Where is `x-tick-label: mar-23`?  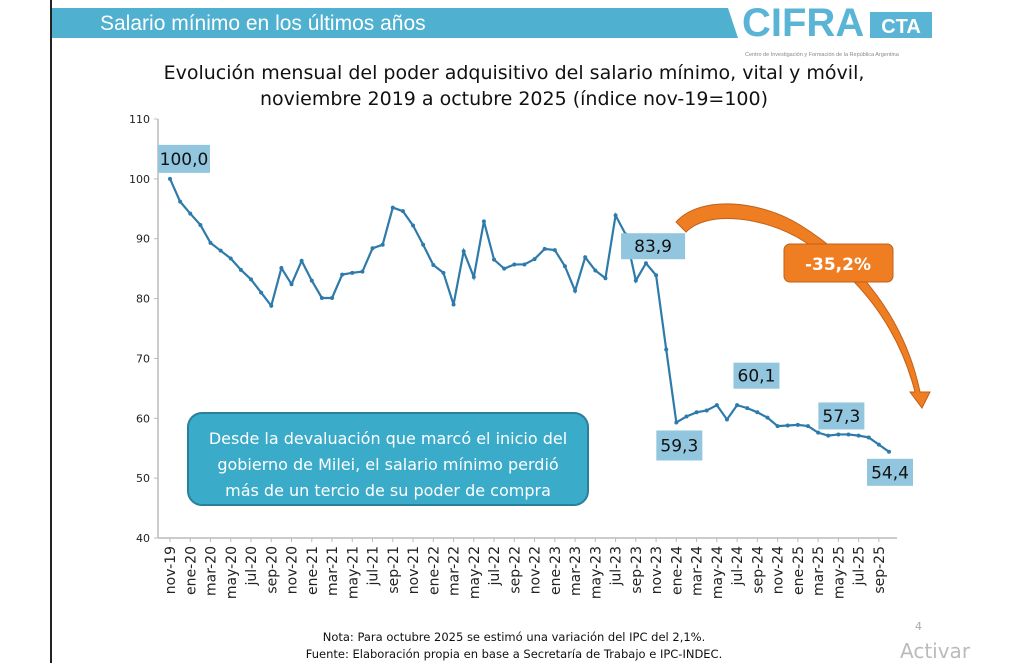
x-tick-label: mar-23 is located at coordinates (576, 571).